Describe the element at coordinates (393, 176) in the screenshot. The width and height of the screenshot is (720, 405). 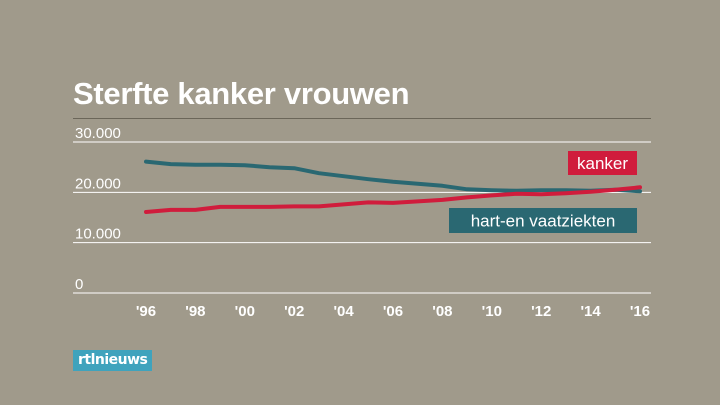
I see `series-line-hart-en-vaatziekten` at that location.